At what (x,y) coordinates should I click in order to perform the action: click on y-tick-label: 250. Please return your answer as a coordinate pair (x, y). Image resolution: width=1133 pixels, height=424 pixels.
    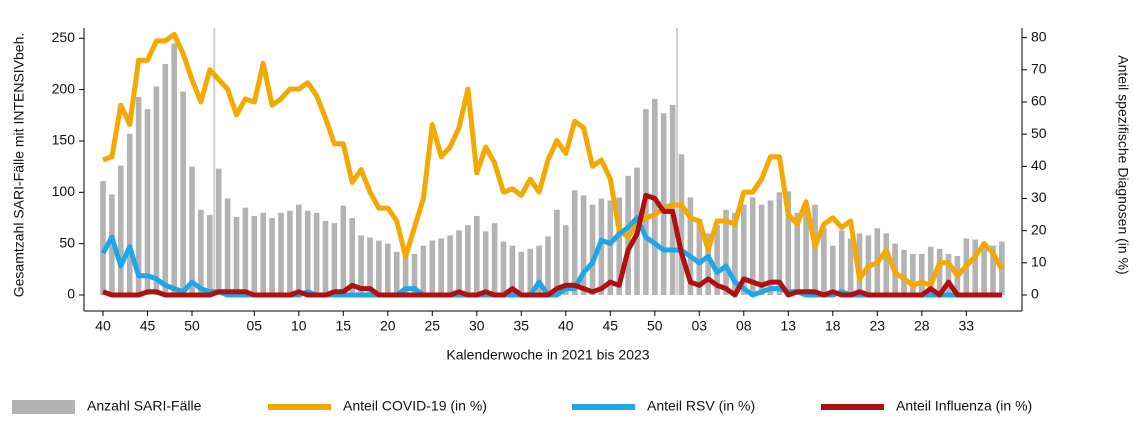
    Looking at the image, I should click on (64, 37).